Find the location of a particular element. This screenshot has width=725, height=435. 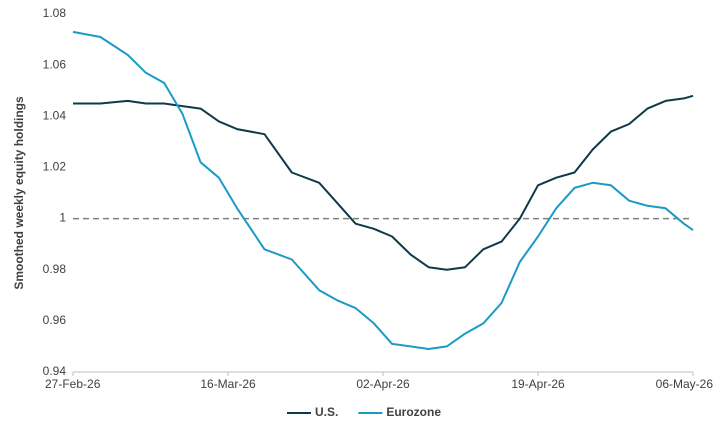

y-tick-label: 0.94 is located at coordinates (55, 371).